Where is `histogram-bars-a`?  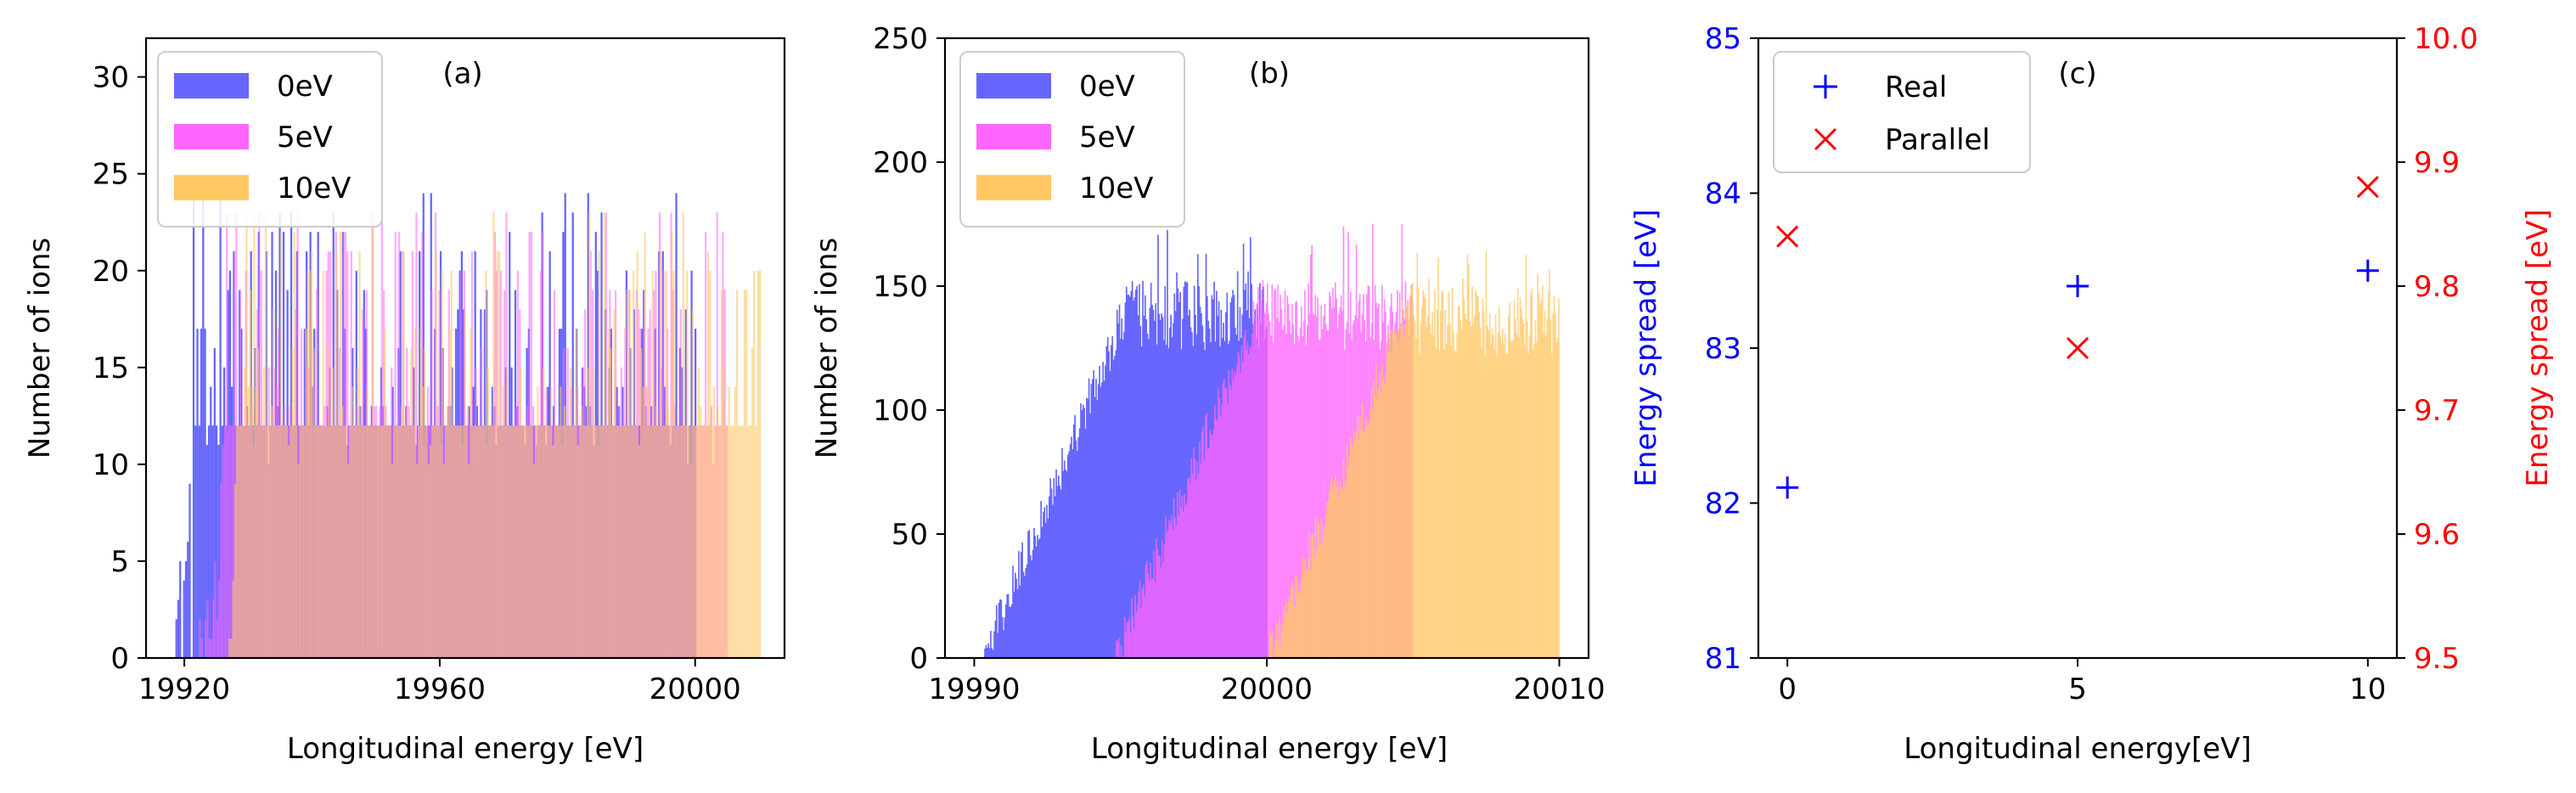
histogram-bars-a is located at coordinates (468, 425).